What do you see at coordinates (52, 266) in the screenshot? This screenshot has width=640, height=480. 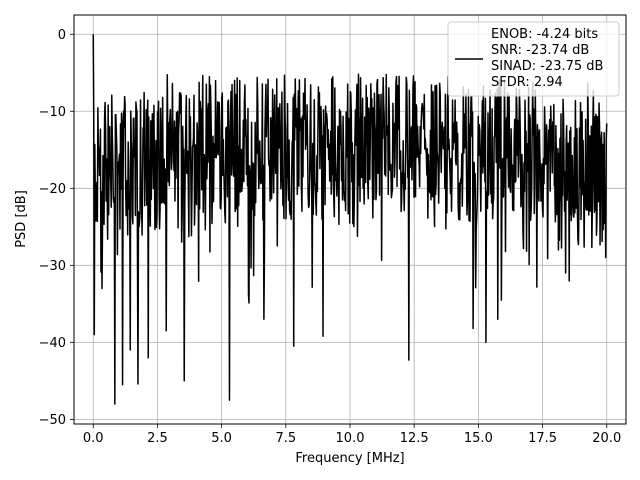 I see `y-tick-label: −30` at bounding box center [52, 266].